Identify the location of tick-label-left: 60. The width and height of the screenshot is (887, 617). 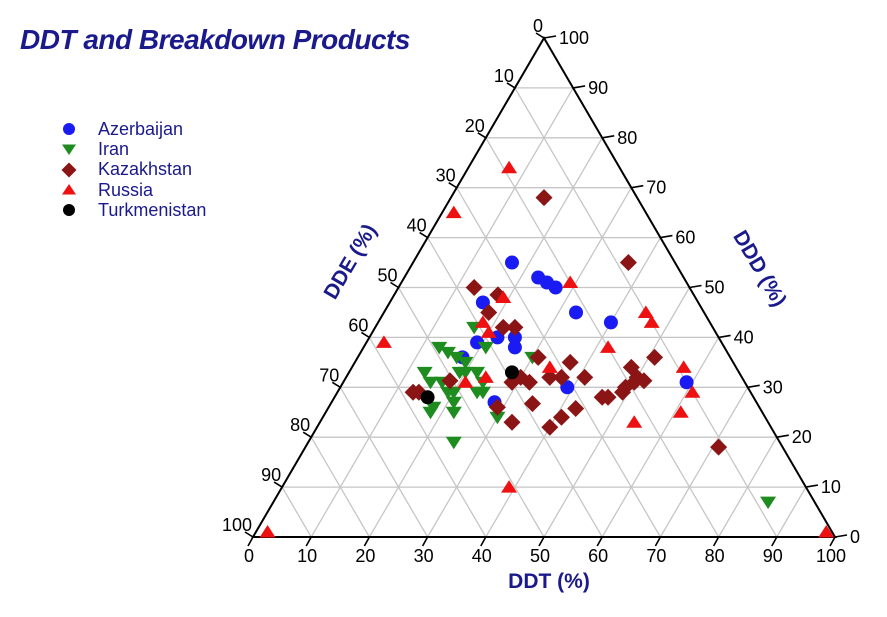
(358, 325).